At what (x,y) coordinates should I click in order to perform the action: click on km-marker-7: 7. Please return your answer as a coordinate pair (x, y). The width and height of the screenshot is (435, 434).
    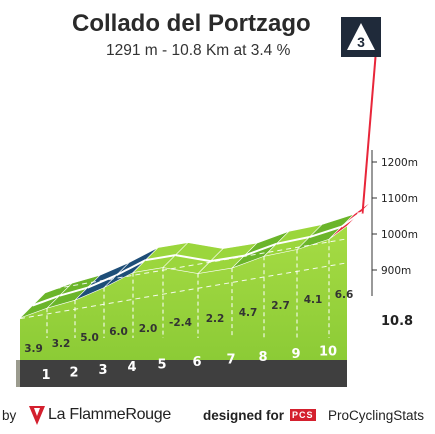
    Looking at the image, I should click on (230, 359).